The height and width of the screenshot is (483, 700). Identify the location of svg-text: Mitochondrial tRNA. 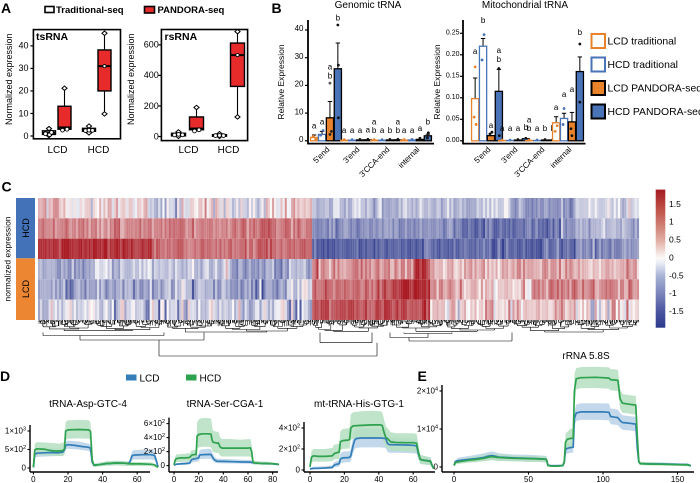
(525, 5).